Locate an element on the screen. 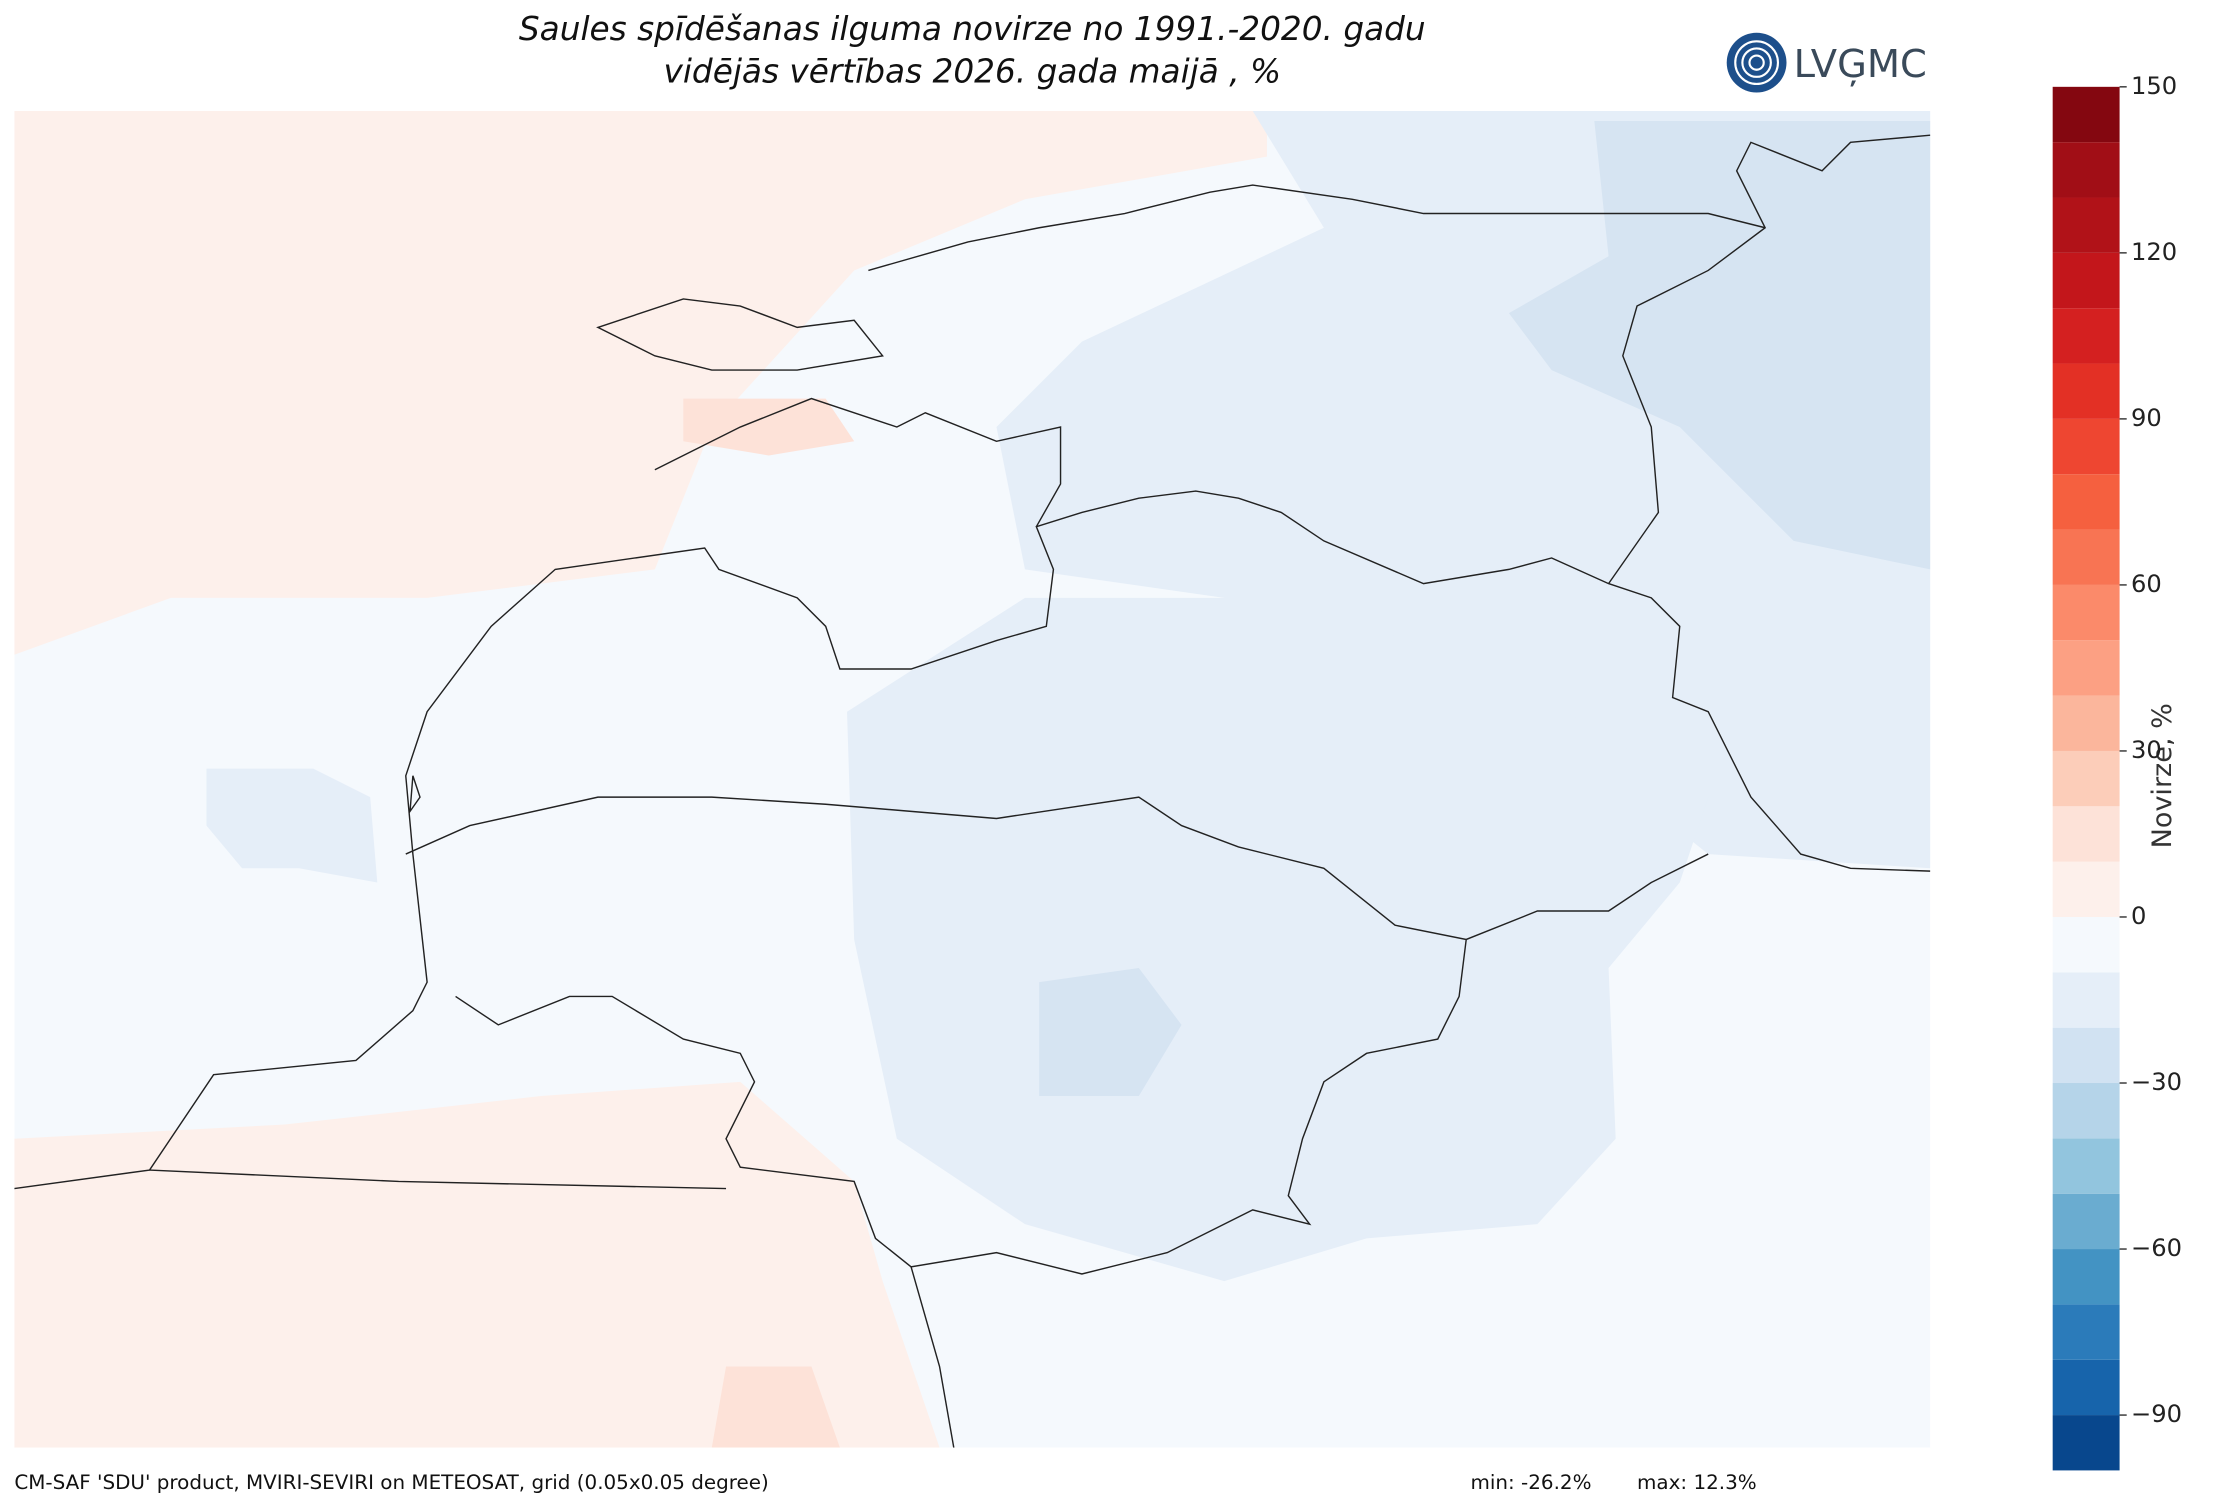 The image size is (2225, 1506). colorbar-tick-label: 150 is located at coordinates (2154, 86).